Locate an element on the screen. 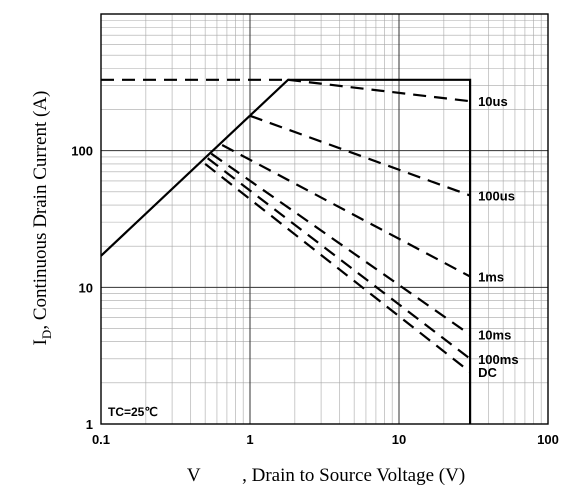 The image size is (576, 485). curve-label-100us: 100us is located at coordinates (496, 195).